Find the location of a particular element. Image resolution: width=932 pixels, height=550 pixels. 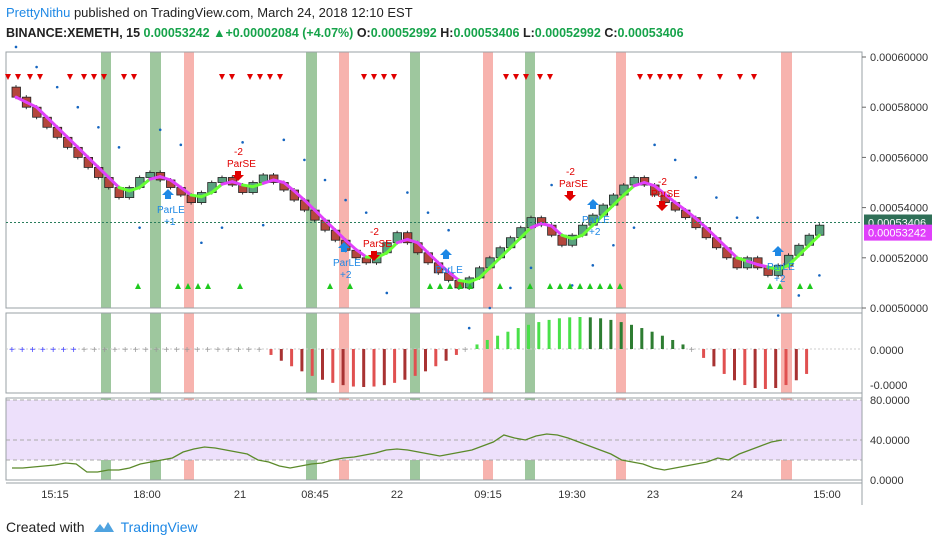

oscillator-band is located at coordinates (434, 430).